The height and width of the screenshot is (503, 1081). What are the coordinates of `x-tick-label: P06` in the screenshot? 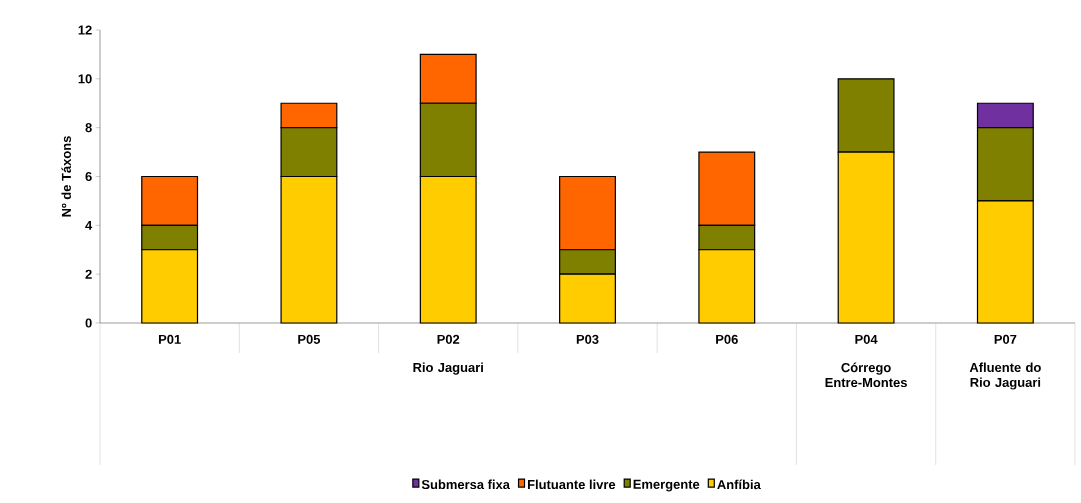 It's located at (727, 339).